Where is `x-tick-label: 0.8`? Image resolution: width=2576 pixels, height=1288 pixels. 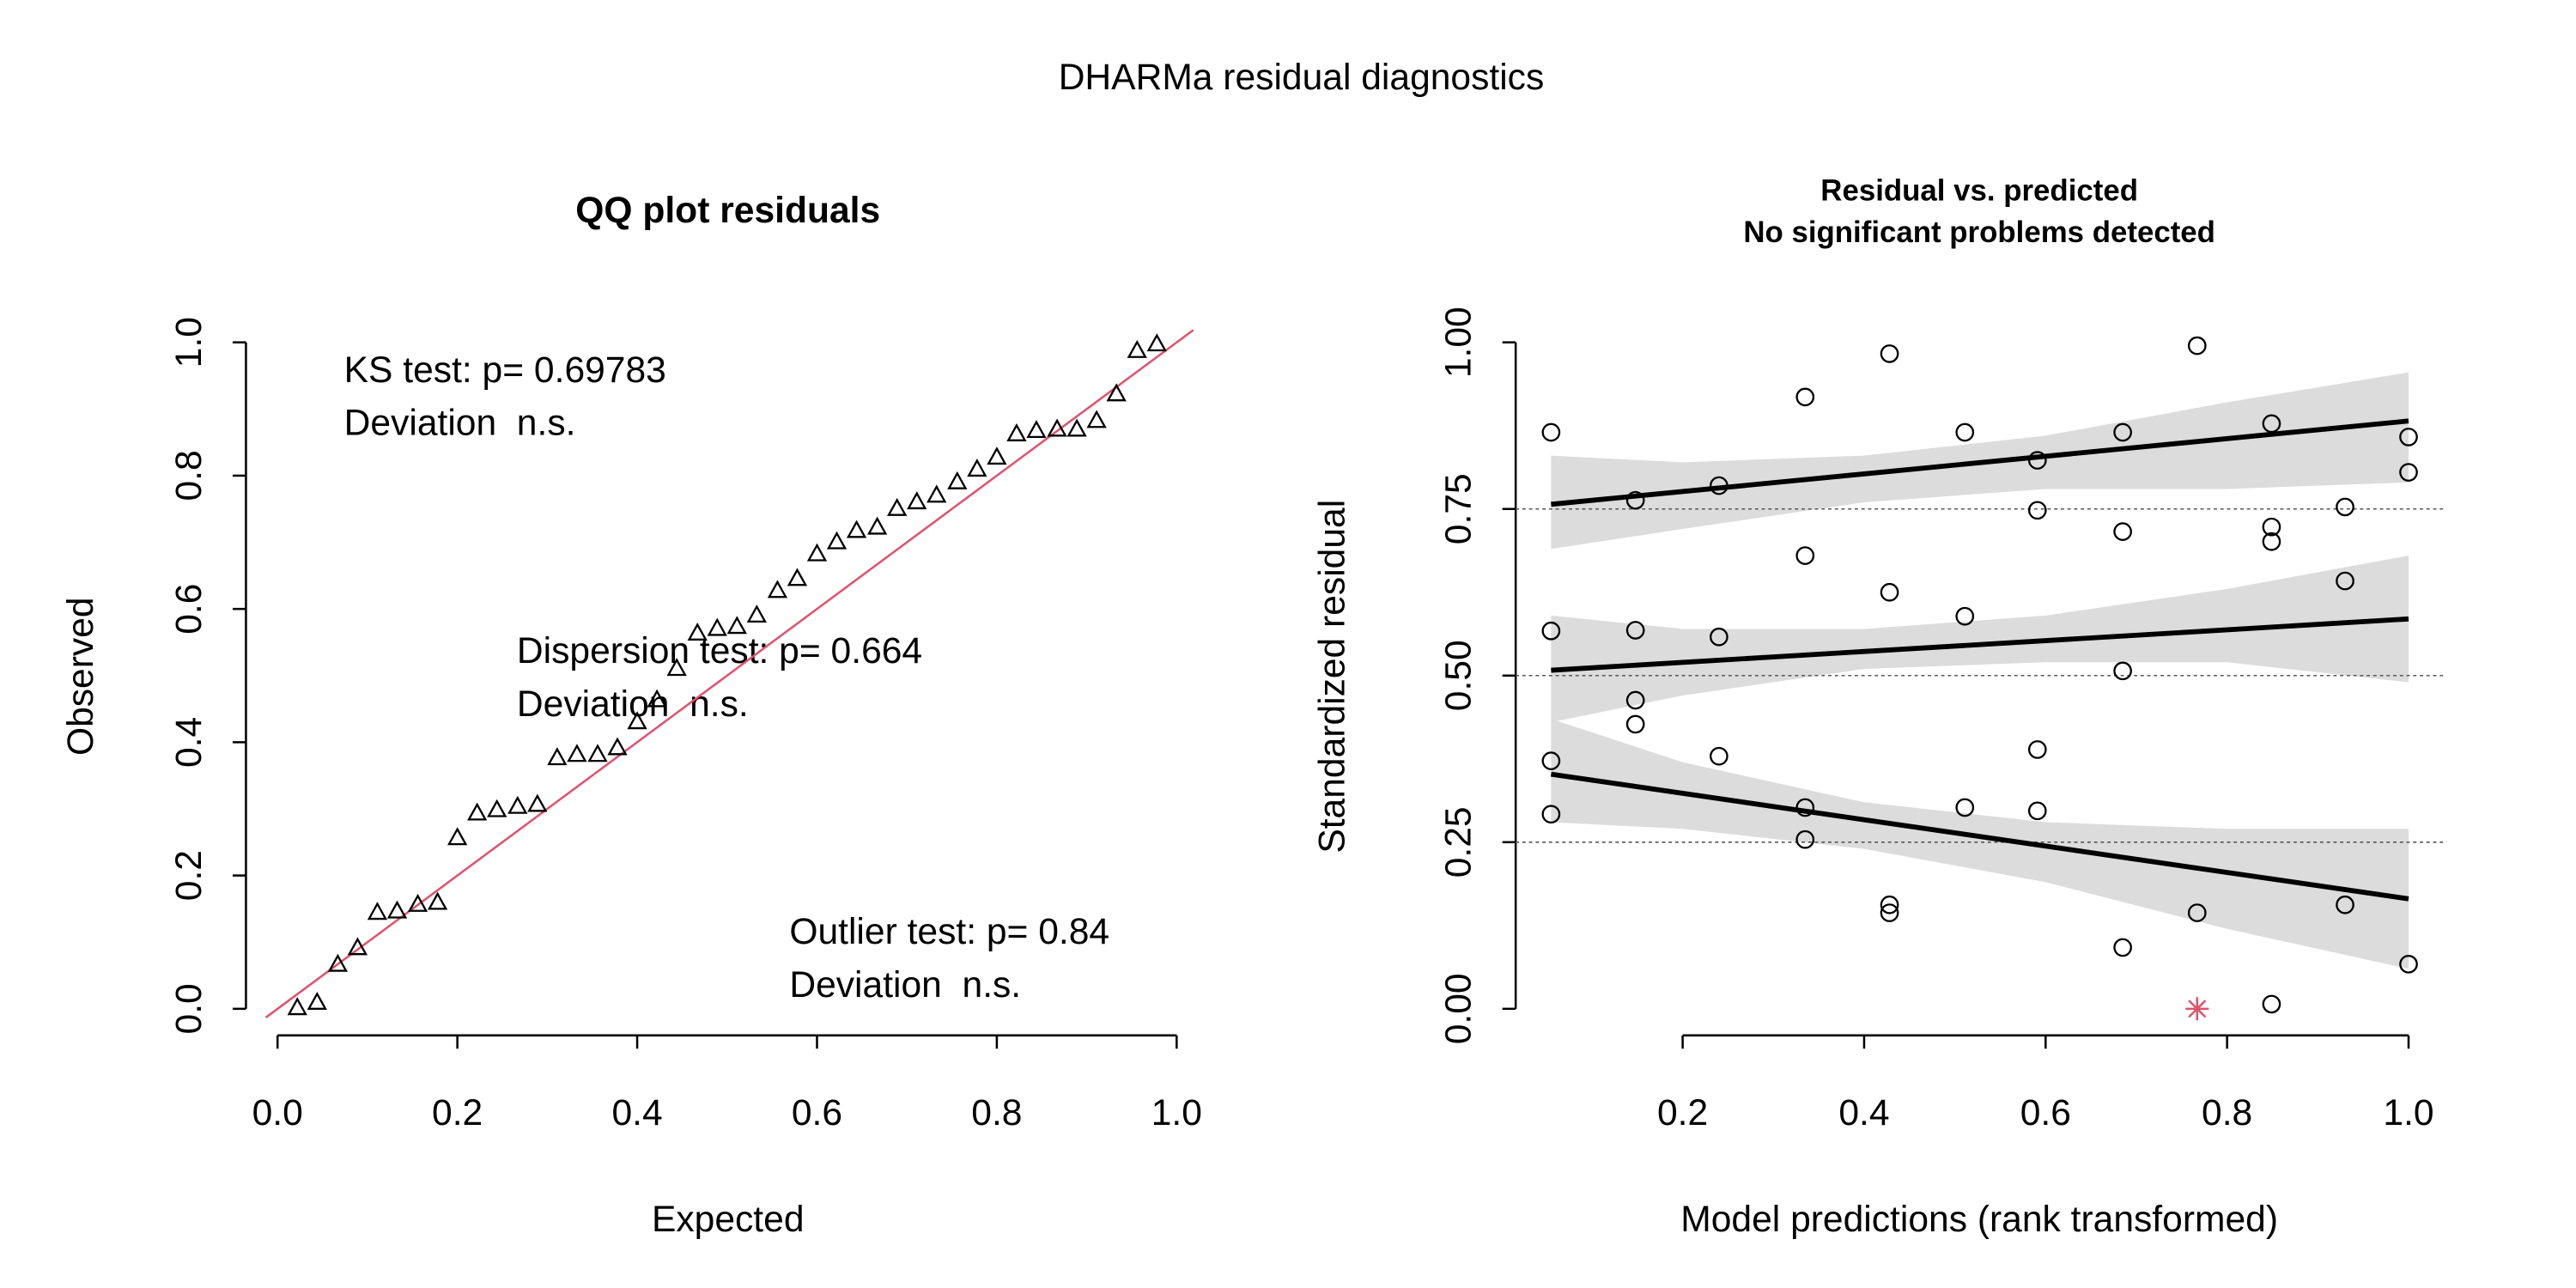 x-tick-label: 0.8 is located at coordinates (996, 1112).